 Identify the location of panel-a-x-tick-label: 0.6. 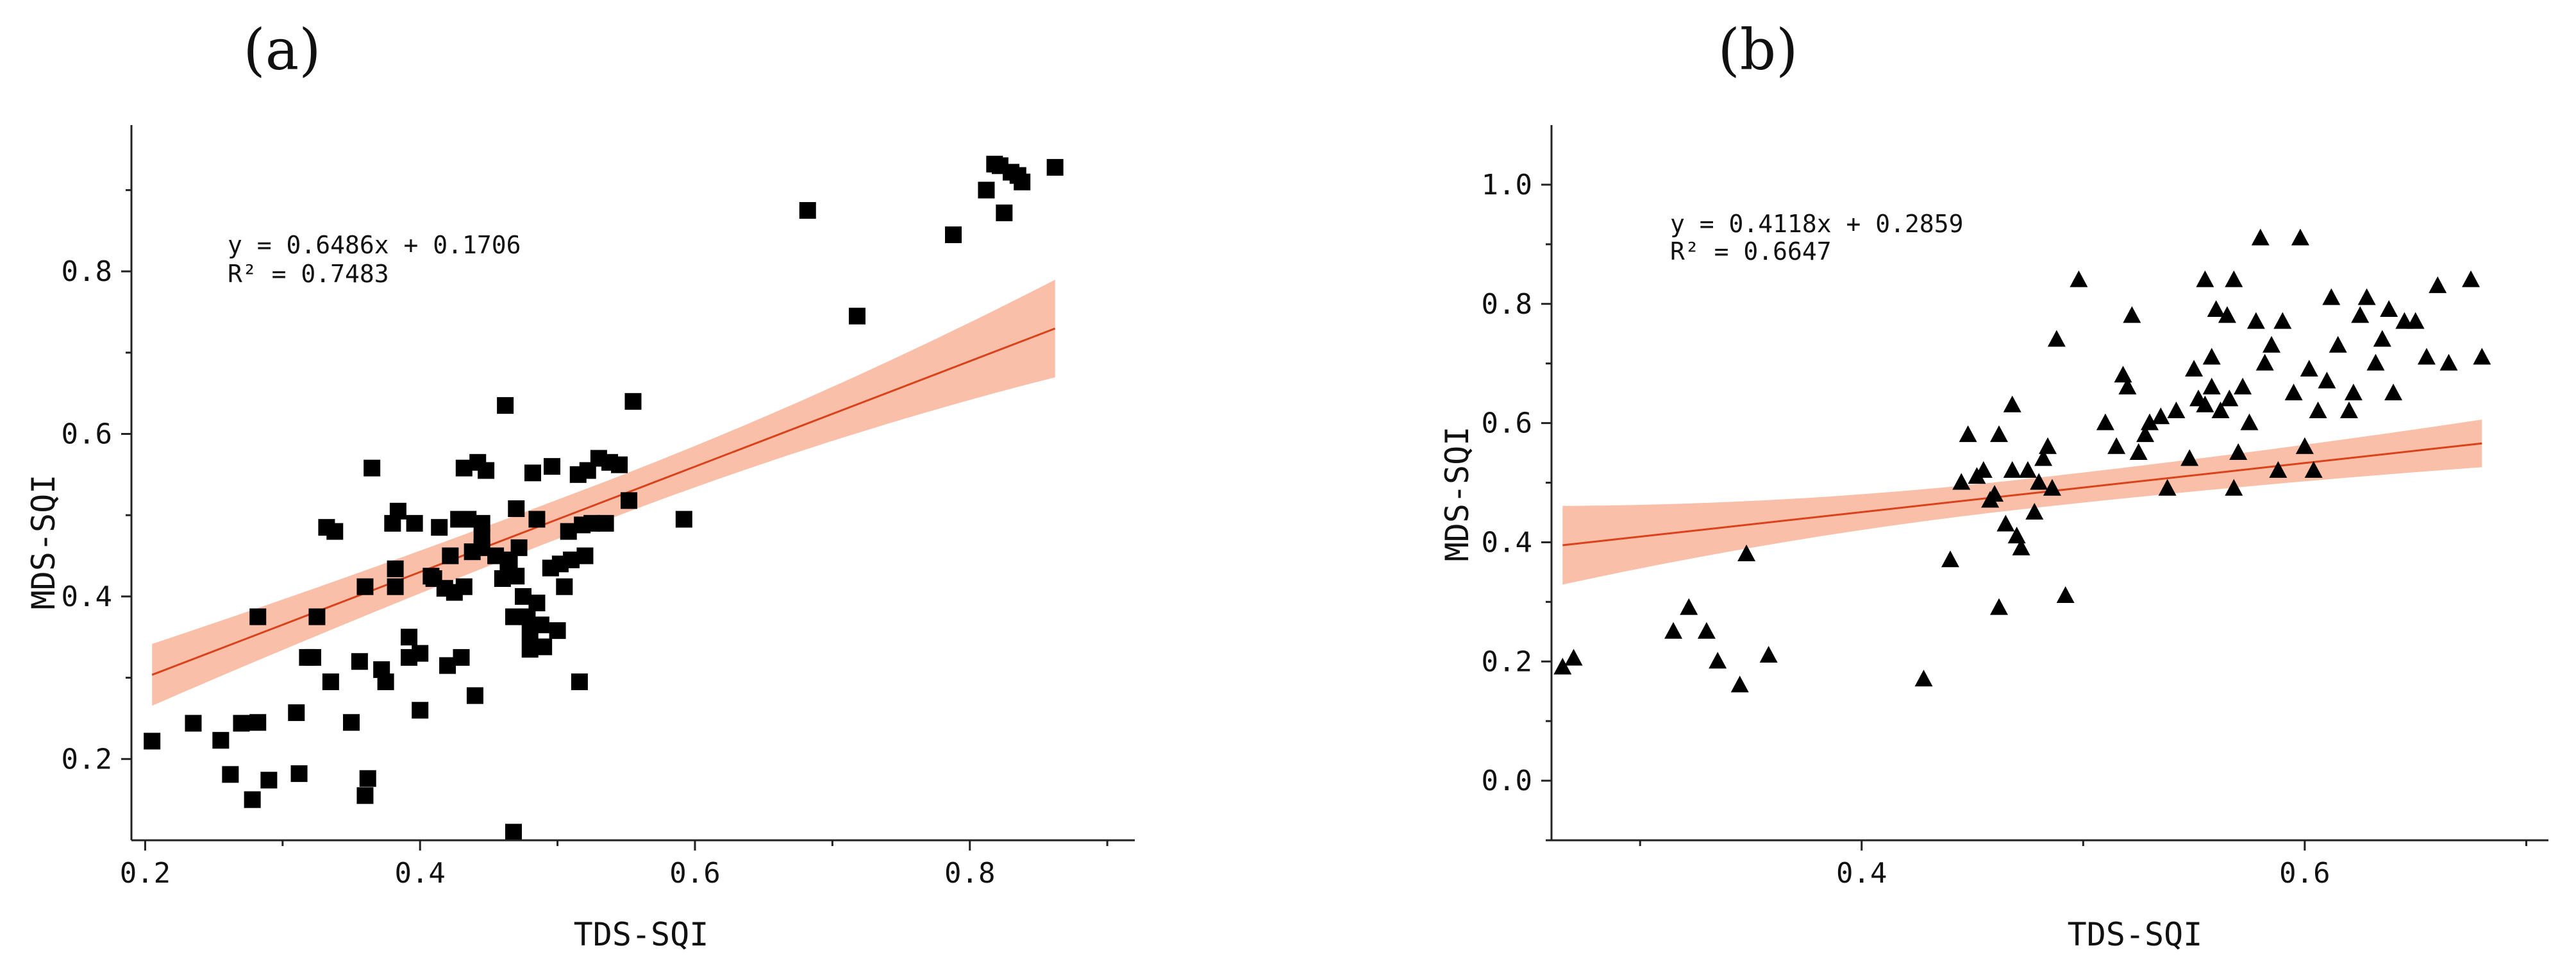
(694, 873).